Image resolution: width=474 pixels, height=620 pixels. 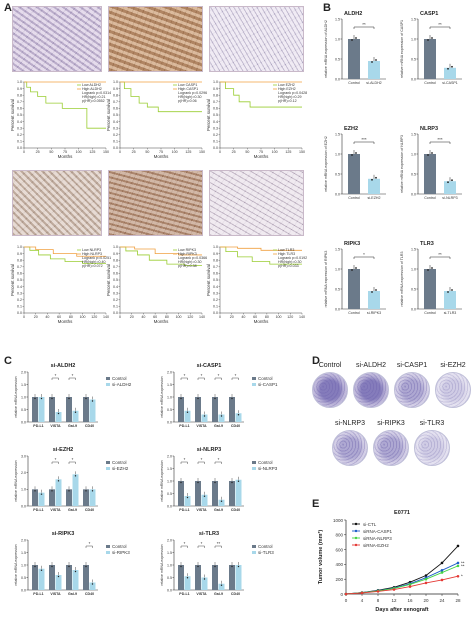 What do you see at coordinates (108, 462) in the screenshot?
I see `legend-swatch` at bounding box center [108, 462].